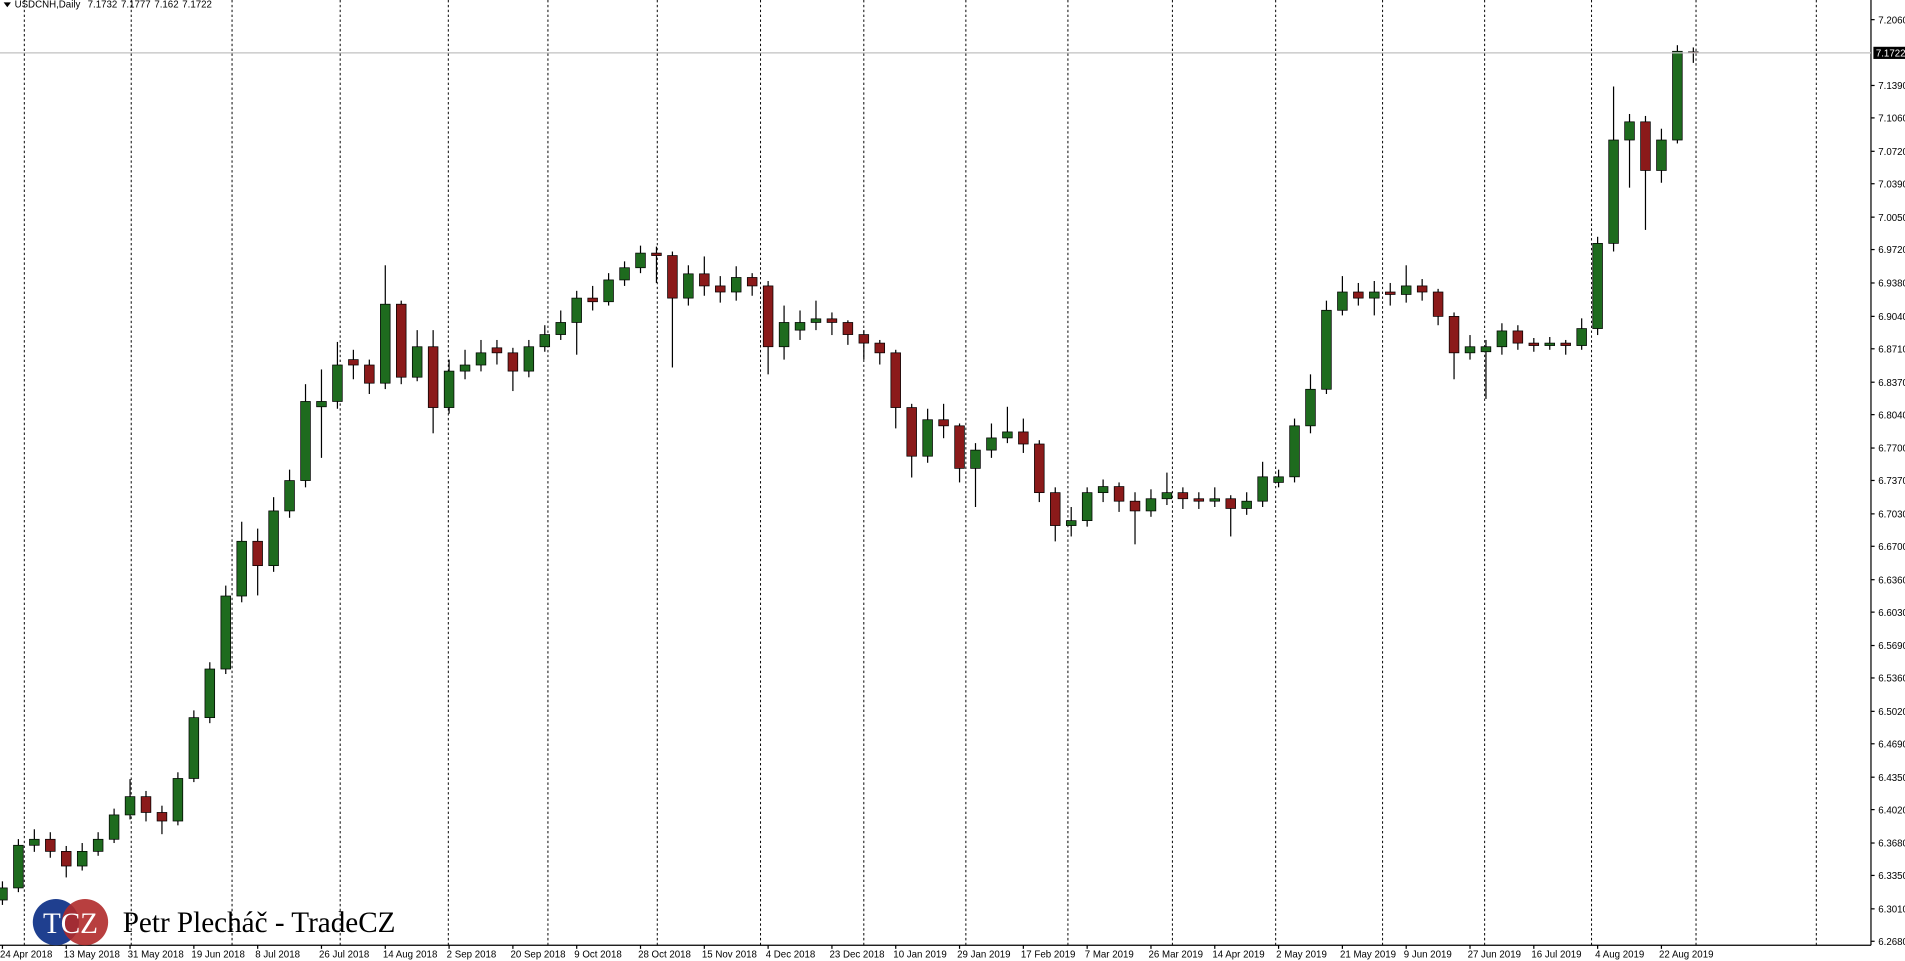 The height and width of the screenshot is (961, 1905). What do you see at coordinates (1891, 613) in the screenshot?
I see `y-tick-label: 6.6030` at bounding box center [1891, 613].